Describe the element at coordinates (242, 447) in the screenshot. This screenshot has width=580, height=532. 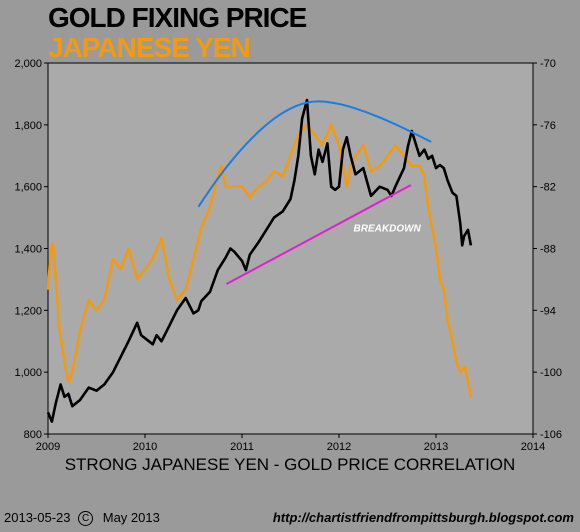
I see `x-tick-label: 2011` at that location.